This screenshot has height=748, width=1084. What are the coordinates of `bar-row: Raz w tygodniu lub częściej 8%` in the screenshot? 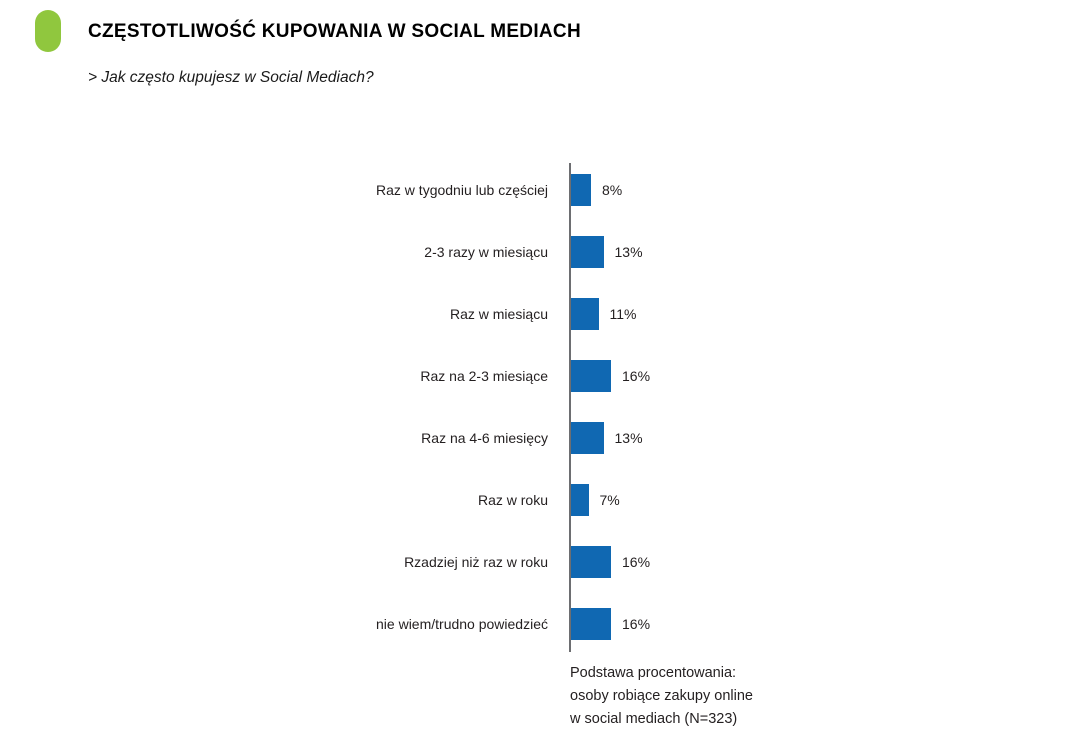 It's located at (542, 190).